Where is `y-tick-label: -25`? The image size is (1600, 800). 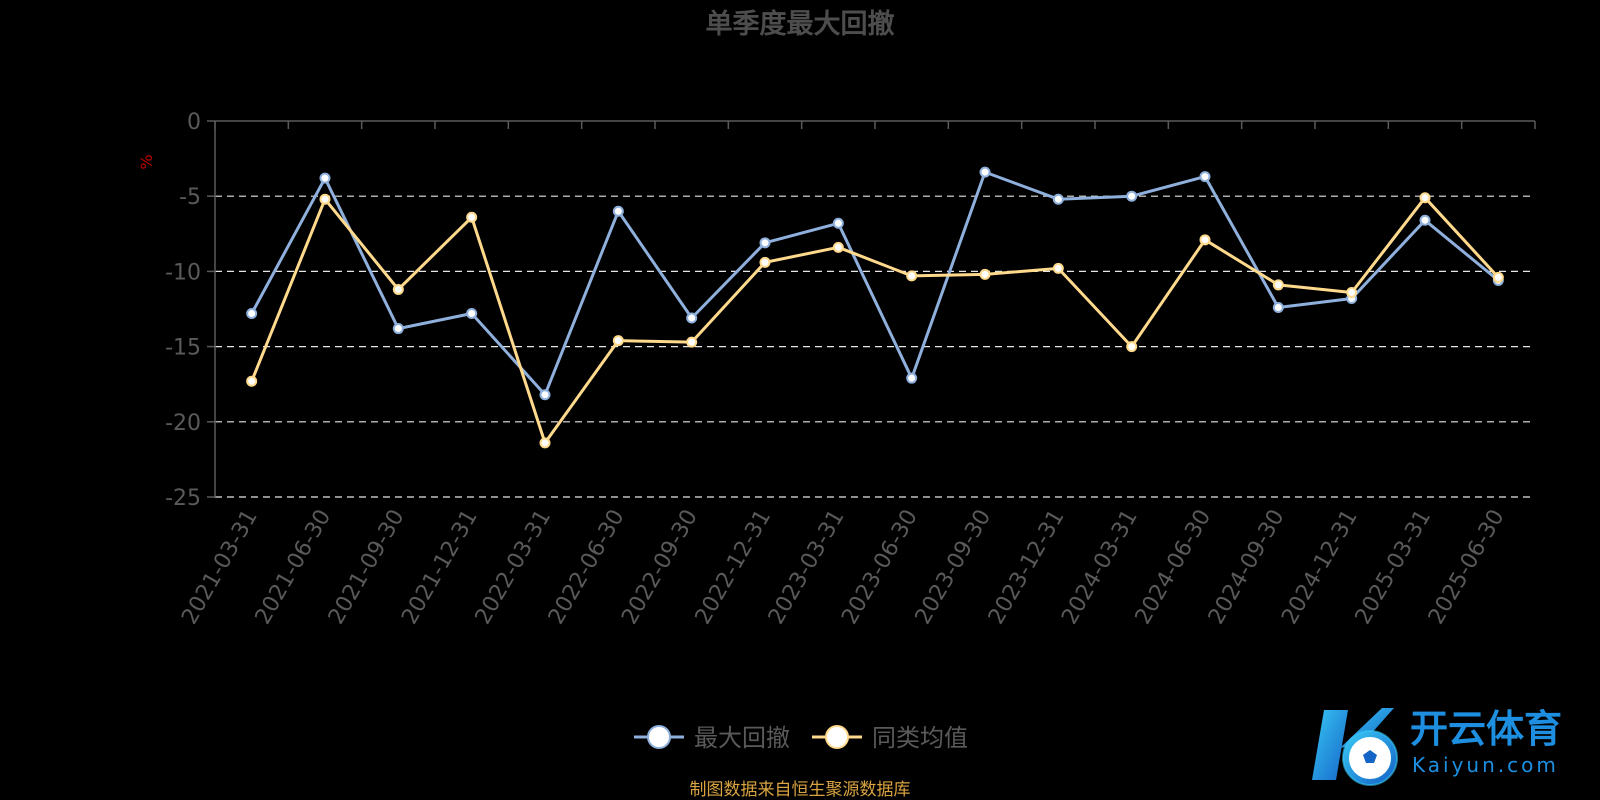 y-tick-label: -25 is located at coordinates (183, 498).